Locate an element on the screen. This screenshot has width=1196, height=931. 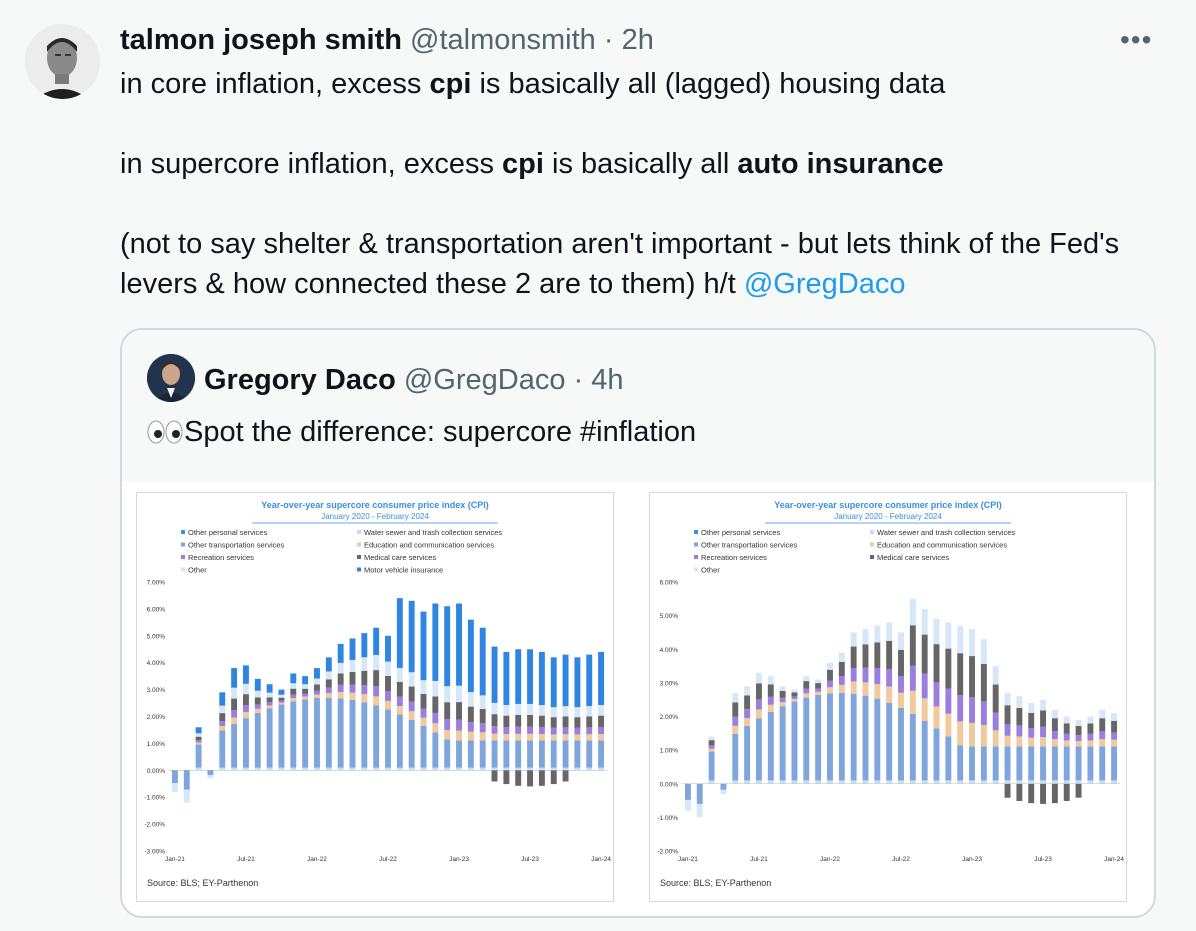
quote-author-name: Gregory Daco is located at coordinates (300, 380).